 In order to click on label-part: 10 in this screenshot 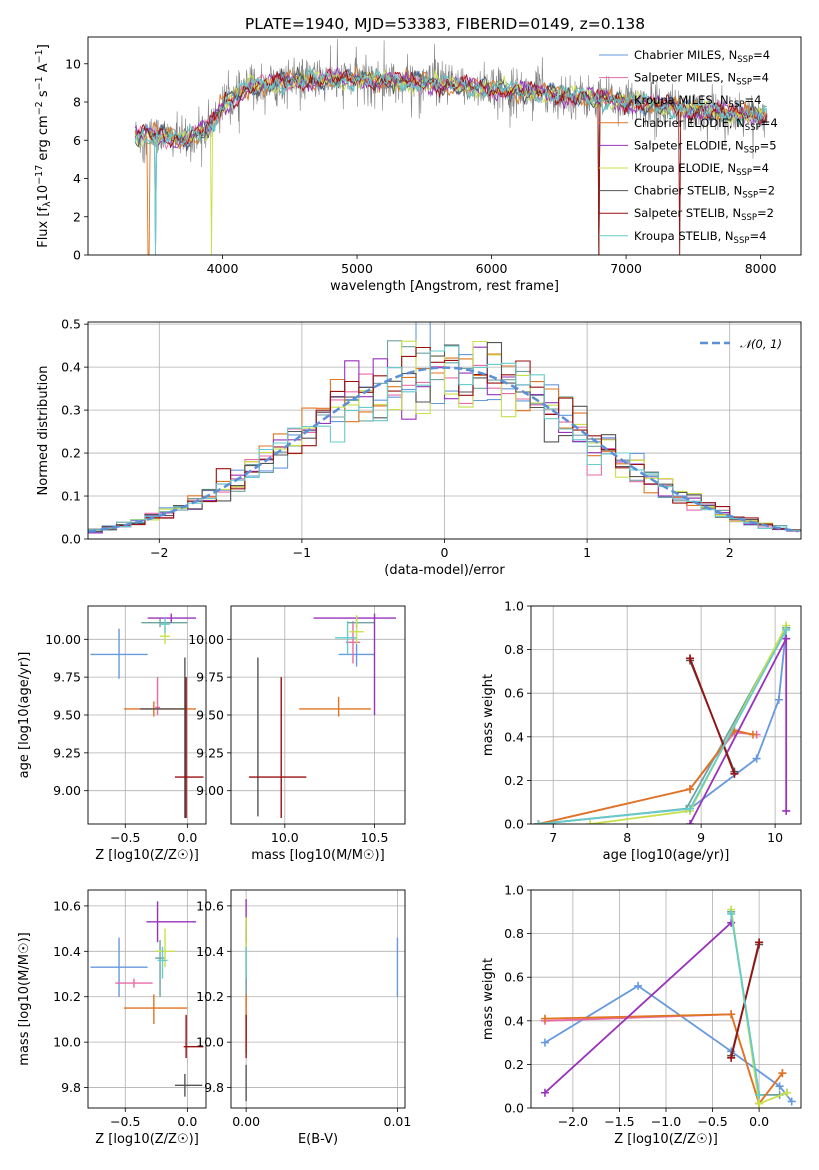, I will do `click(43, 193)`.